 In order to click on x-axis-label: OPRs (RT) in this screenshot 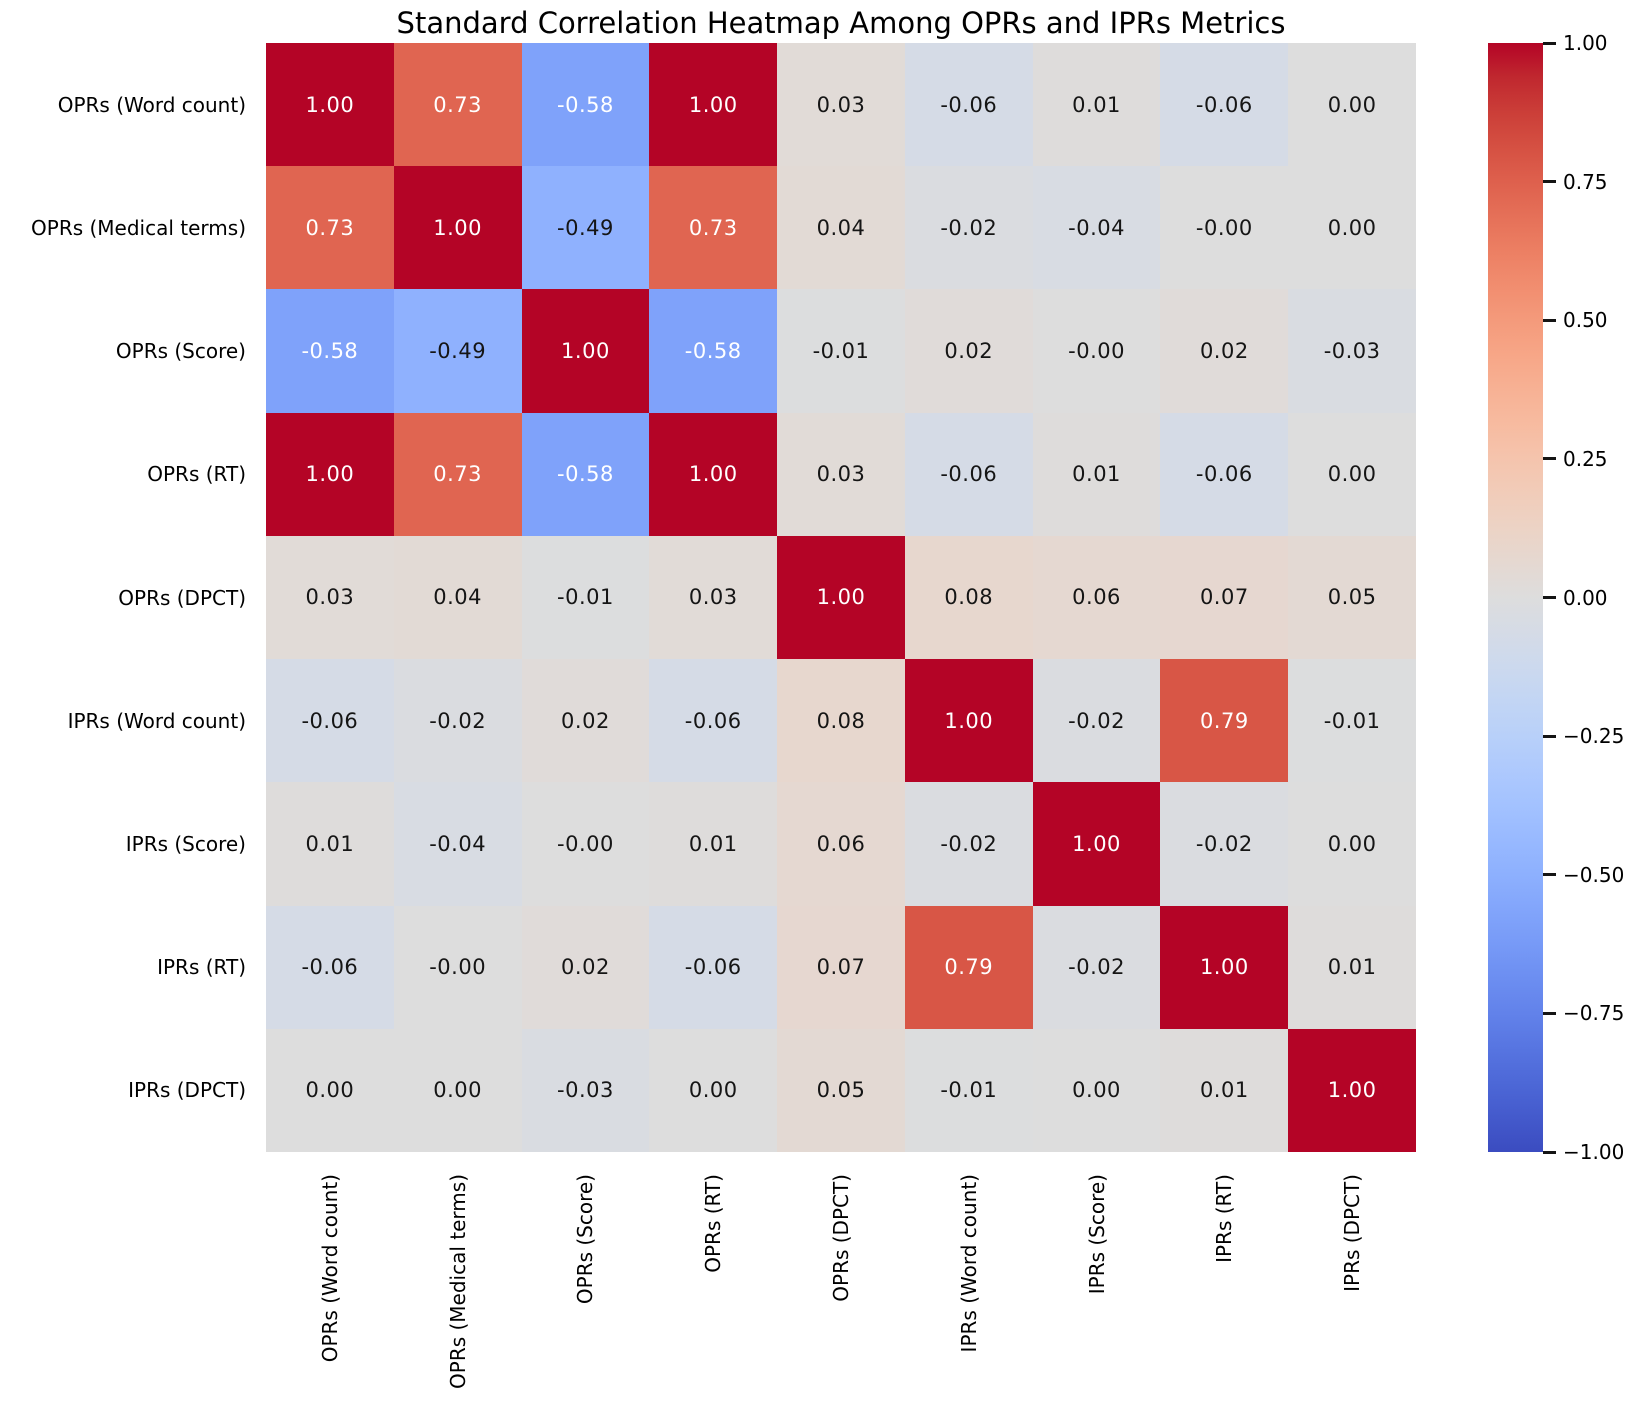, I will do `click(713, 1223)`.